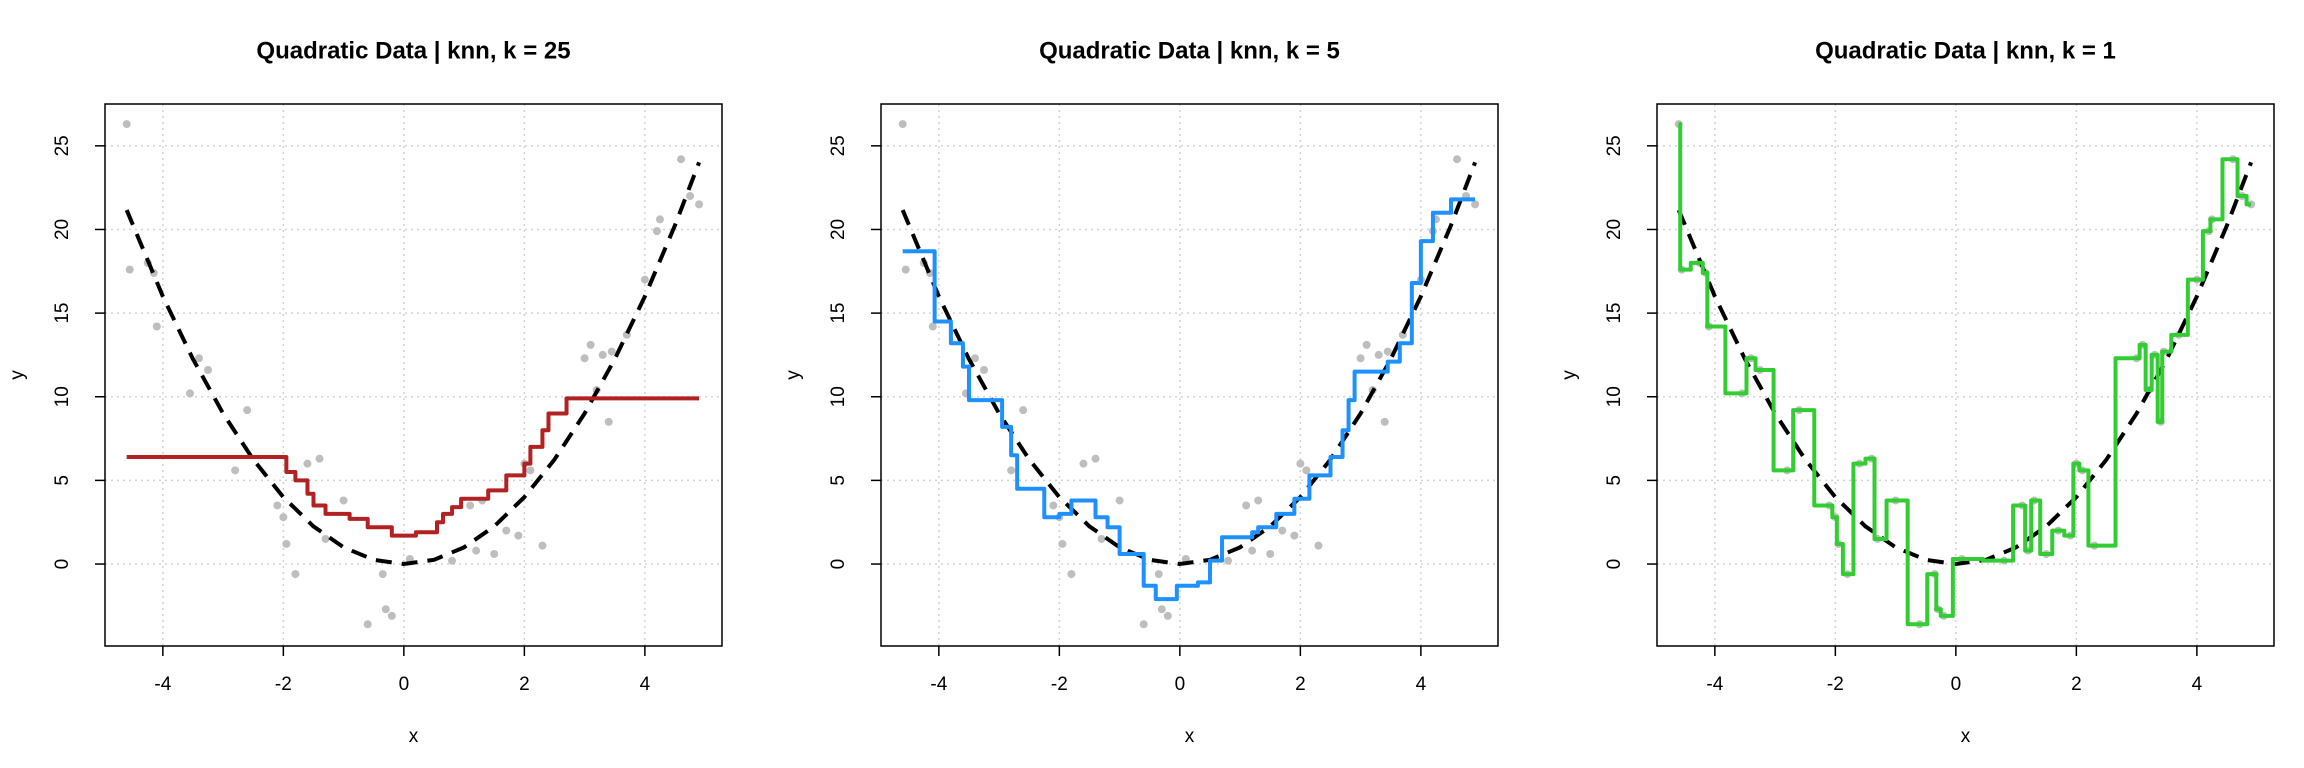 The height and width of the screenshot is (768, 2304). What do you see at coordinates (1614, 145) in the screenshot?
I see `y-tick-label: 25` at bounding box center [1614, 145].